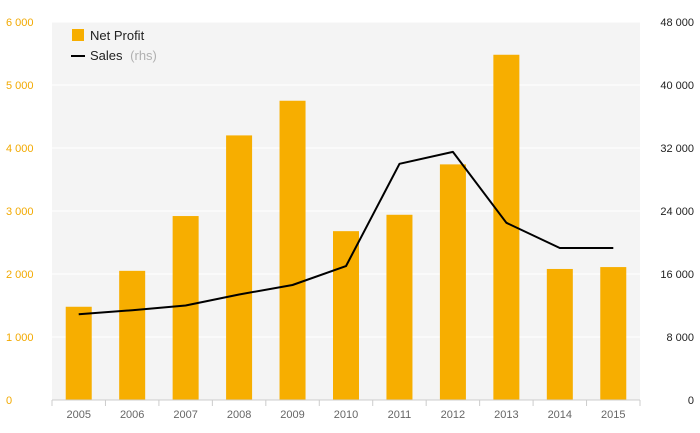 The width and height of the screenshot is (700, 433). What do you see at coordinates (20, 212) in the screenshot?
I see `y-left-tick-label: 3 000` at bounding box center [20, 212].